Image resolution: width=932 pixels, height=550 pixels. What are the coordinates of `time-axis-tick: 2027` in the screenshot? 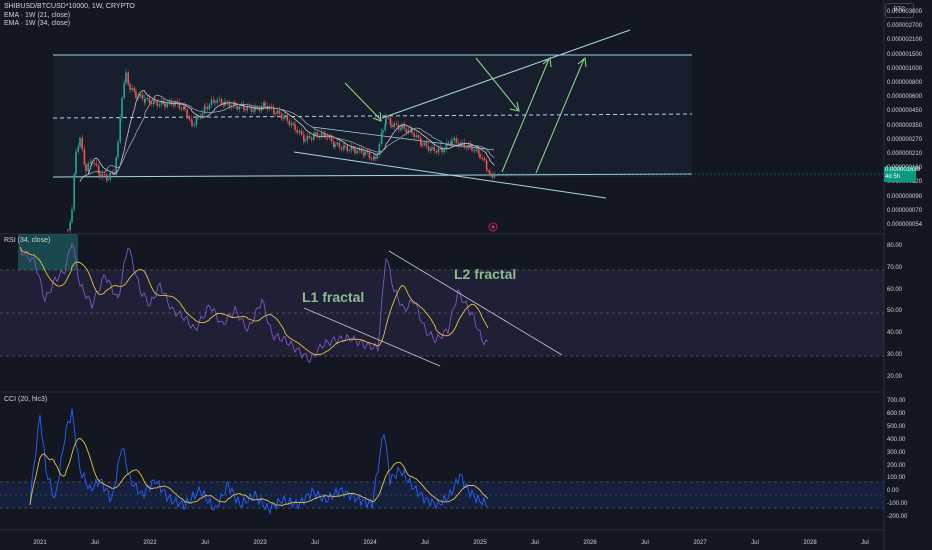 It's located at (700, 543).